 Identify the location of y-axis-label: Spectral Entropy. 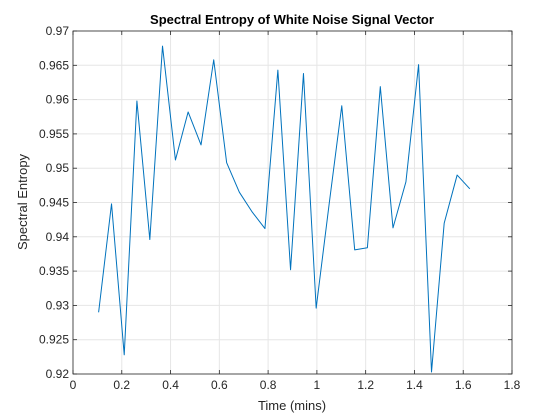
(22, 201).